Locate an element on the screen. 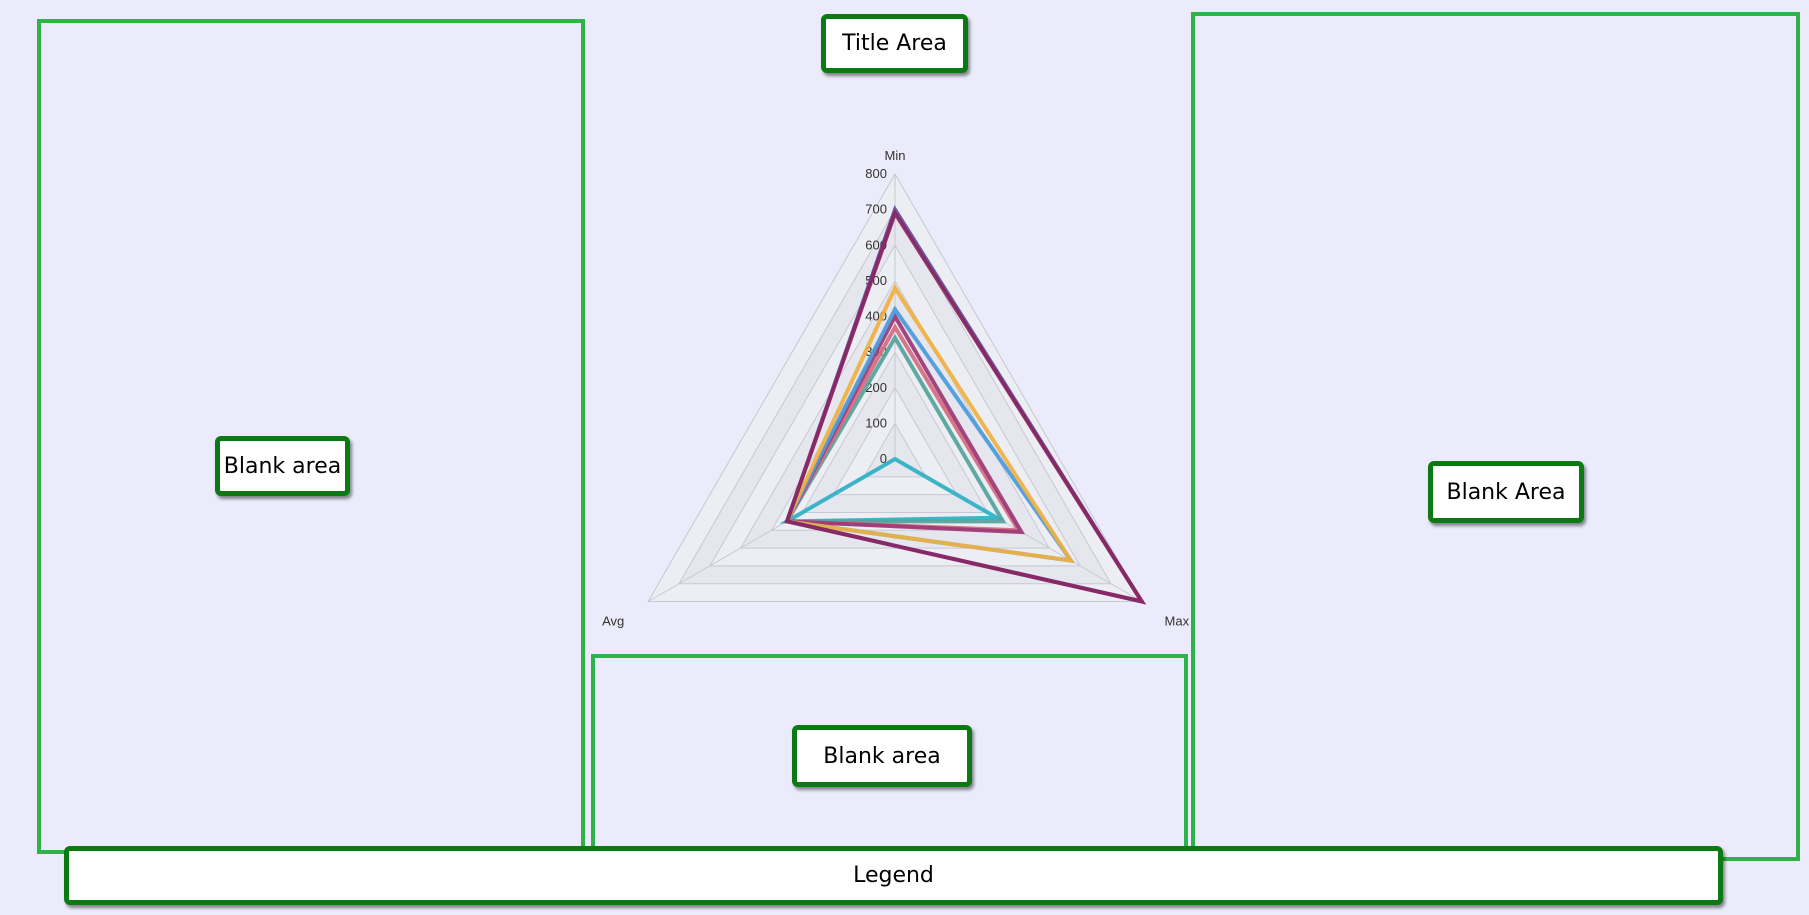  tick-label: 100 is located at coordinates (876, 422).